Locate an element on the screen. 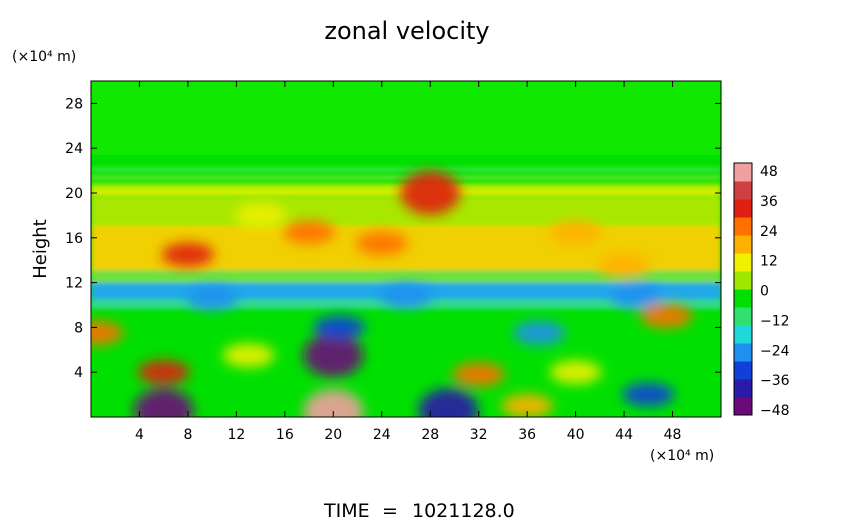  x-axis-unit: (×10⁴ m) is located at coordinates (682, 456).